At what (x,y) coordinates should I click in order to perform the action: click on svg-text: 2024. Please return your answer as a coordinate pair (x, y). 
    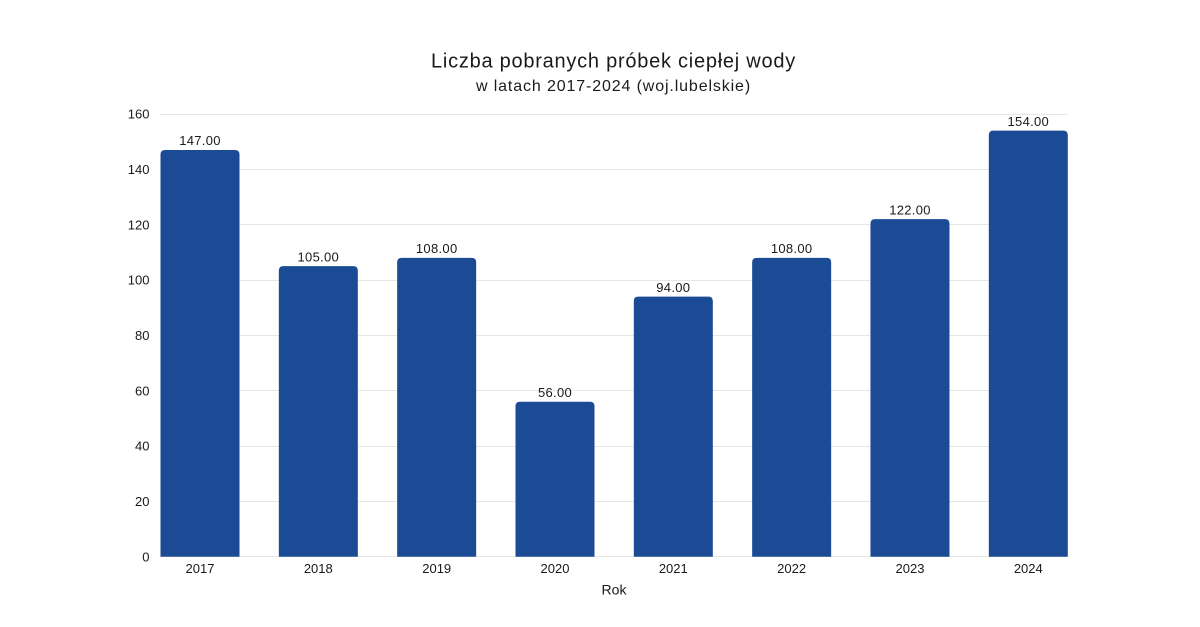
    Looking at the image, I should click on (1028, 568).